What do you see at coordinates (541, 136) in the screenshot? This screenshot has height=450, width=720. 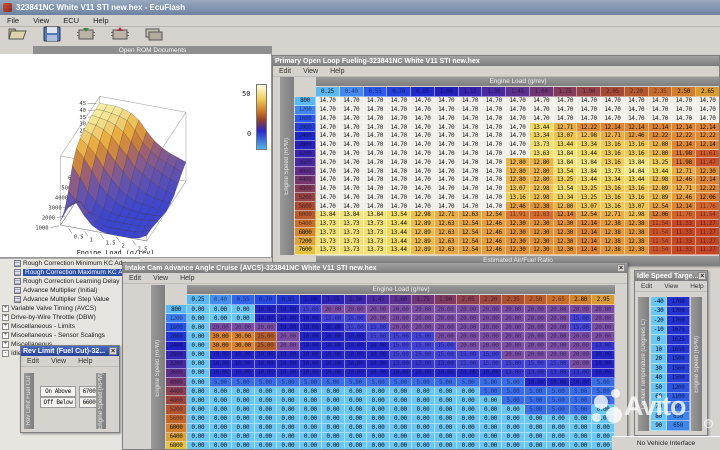 I see `fueling-cell: 13.34` at bounding box center [541, 136].